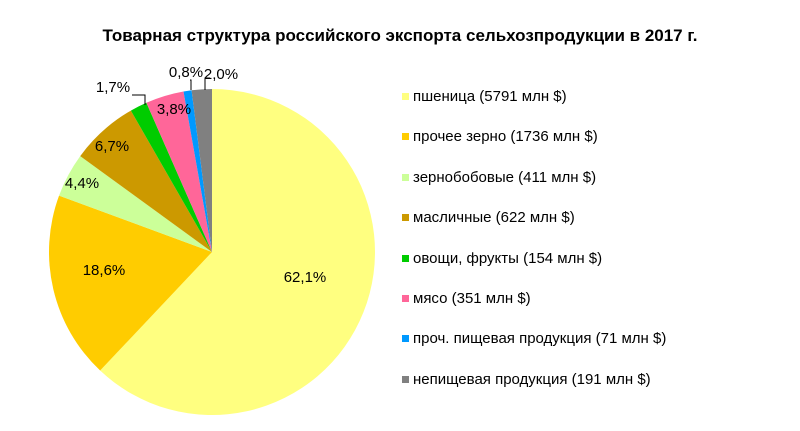 The width and height of the screenshot is (800, 431). Describe the element at coordinates (494, 218) in the screenshot. I see `legend-label: масличные (622 млн $)` at that location.